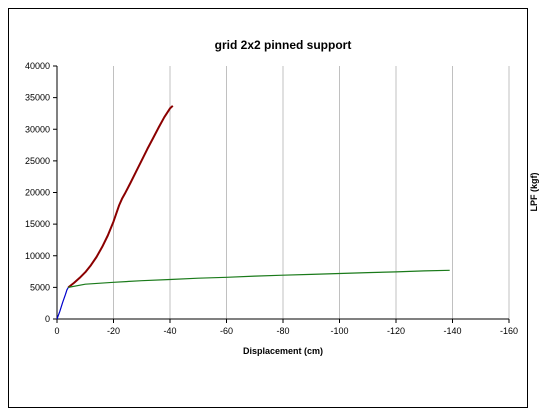 Image resolution: width=546 pixels, height=408 pixels. I want to click on x-tick-label: -100, so click(339, 331).